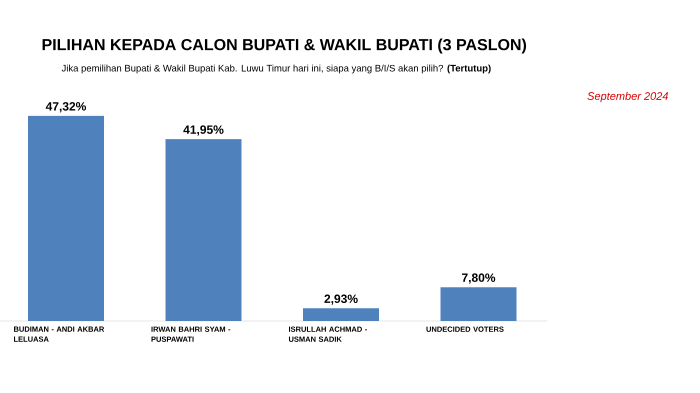 The height and width of the screenshot is (393, 700). Describe the element at coordinates (627, 97) in the screenshot. I see `text: September 2024` at that location.